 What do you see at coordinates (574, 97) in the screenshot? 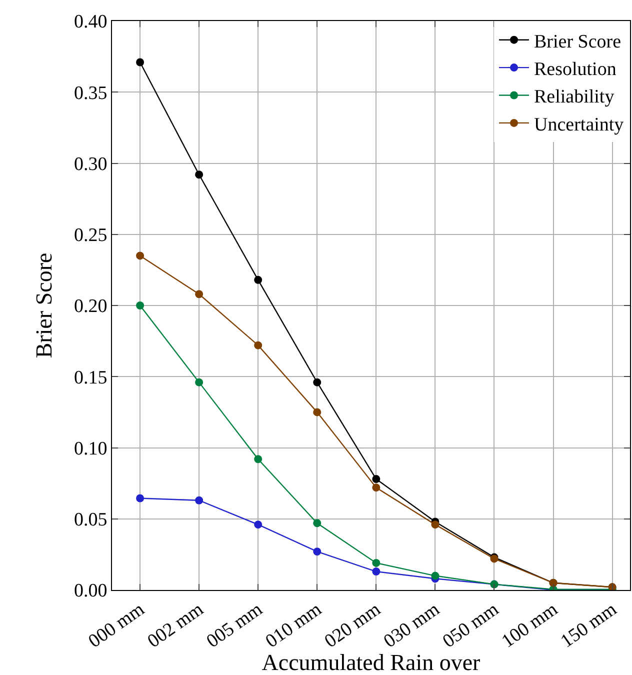
I see `legend-label: Reliability` at bounding box center [574, 97].